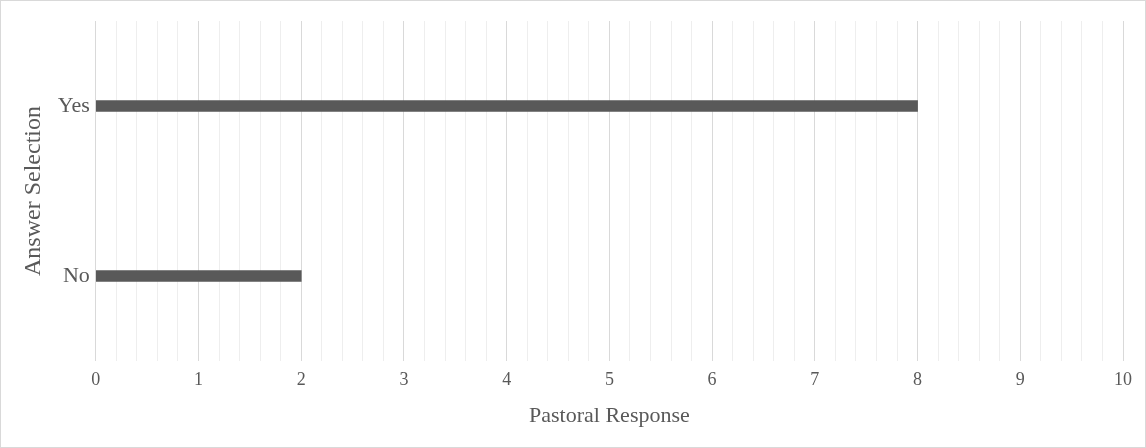 This screenshot has height=448, width=1146. I want to click on x-tick-label: 1, so click(199, 378).